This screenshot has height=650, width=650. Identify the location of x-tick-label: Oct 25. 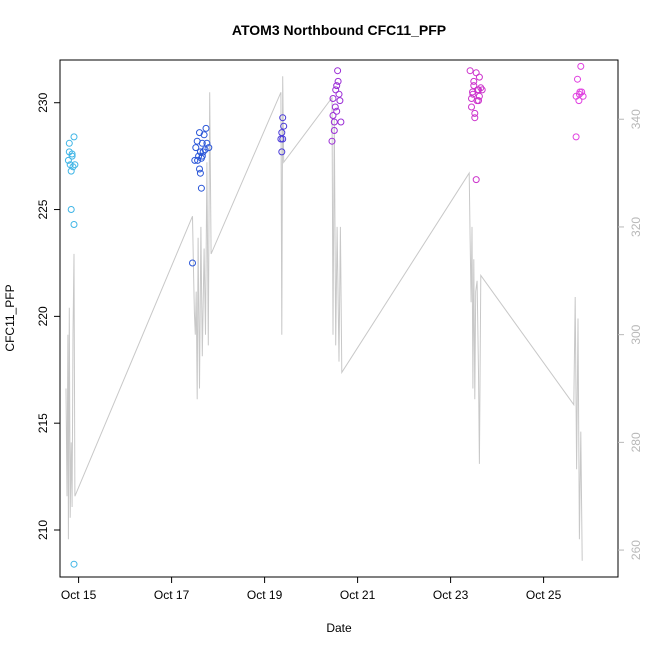
(544, 595).